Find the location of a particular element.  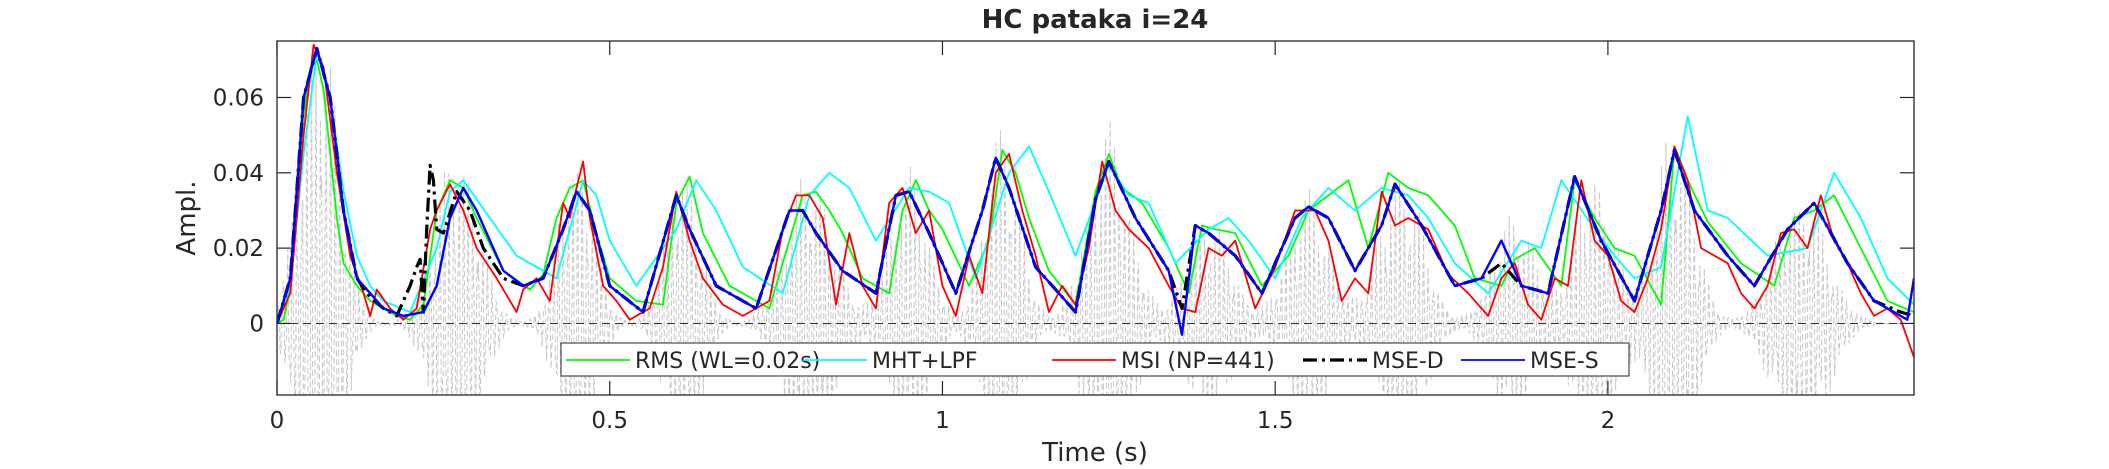

x-tick-label: 1 is located at coordinates (942, 421).